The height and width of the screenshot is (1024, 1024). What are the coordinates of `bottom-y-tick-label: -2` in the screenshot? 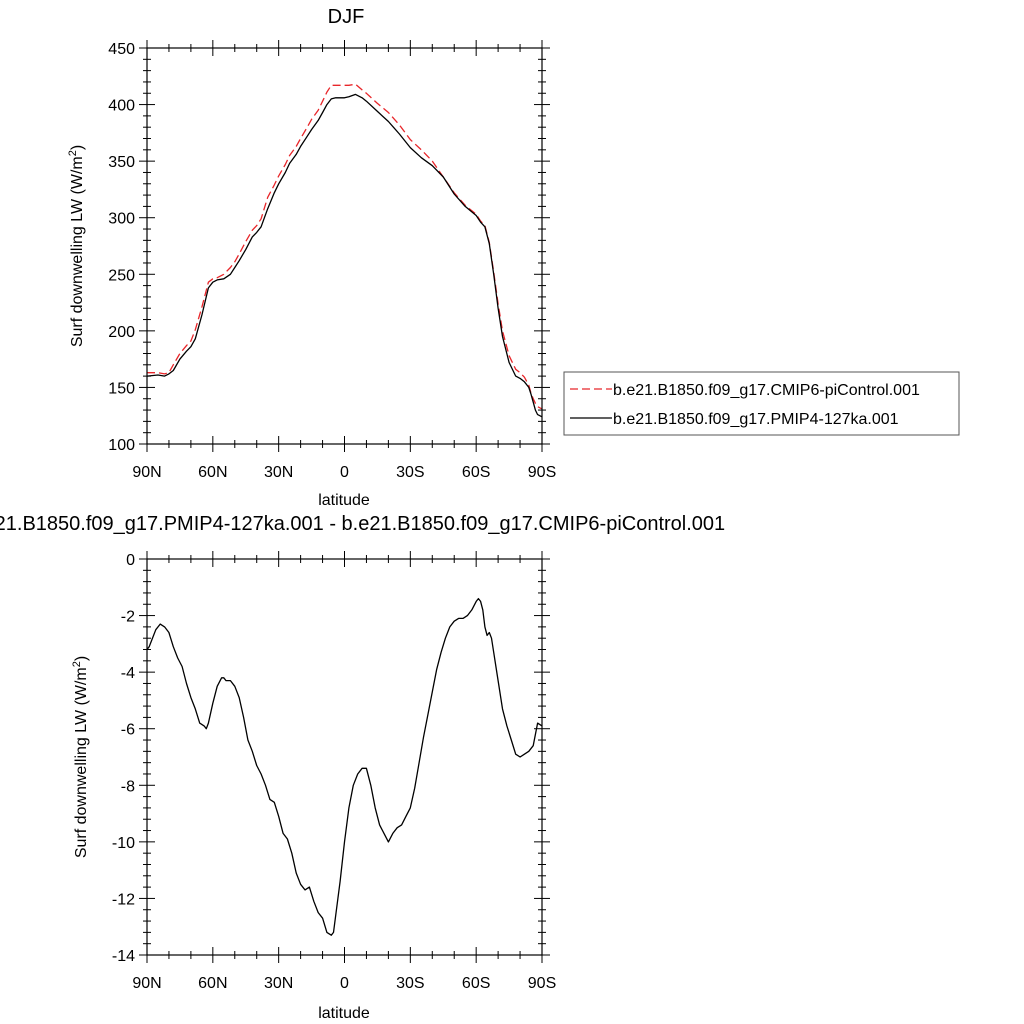 It's located at (128, 617).